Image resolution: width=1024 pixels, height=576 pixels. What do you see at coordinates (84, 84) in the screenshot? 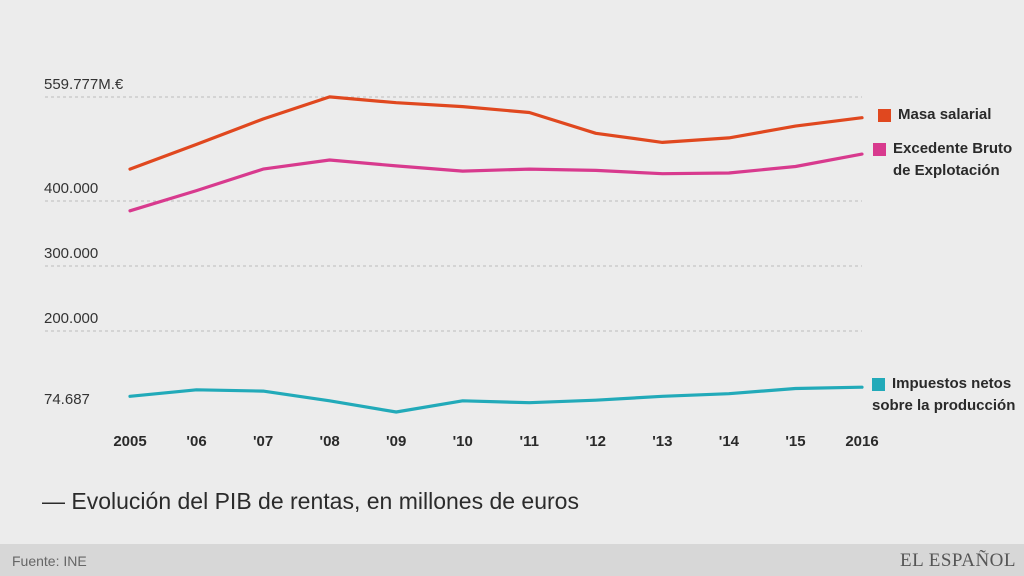
I see `y-tick-label: 559.777M.€` at bounding box center [84, 84].